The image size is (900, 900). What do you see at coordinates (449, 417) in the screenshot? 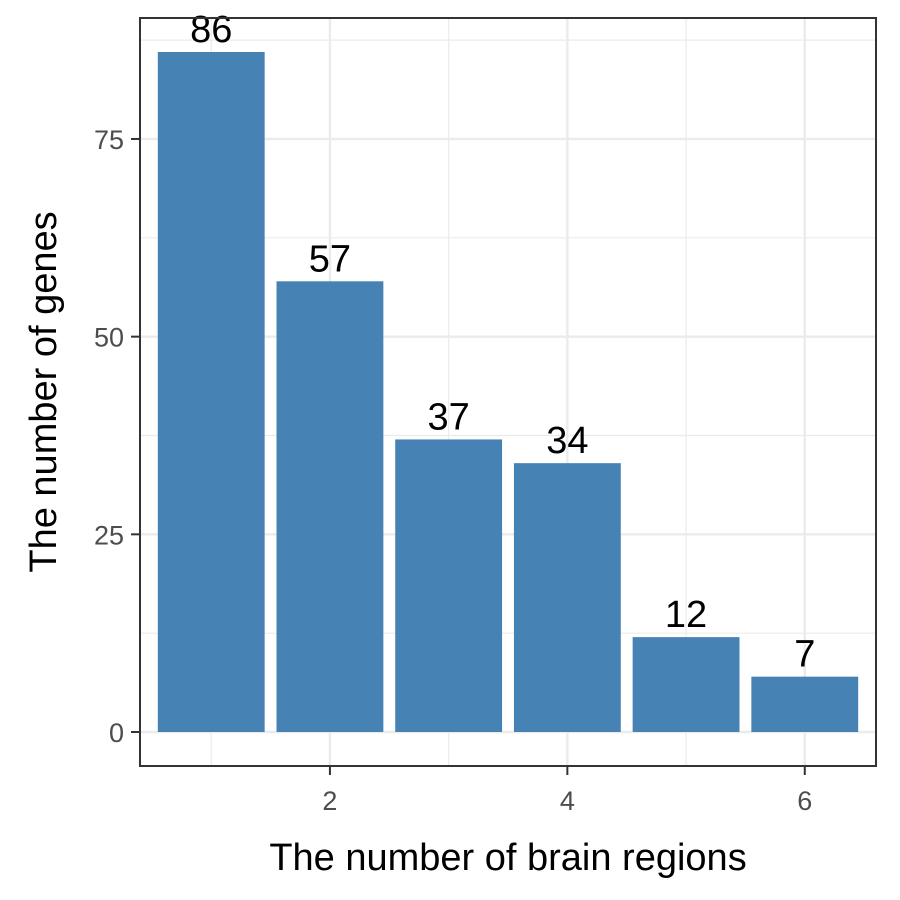
I see `data-label: 37` at bounding box center [449, 417].